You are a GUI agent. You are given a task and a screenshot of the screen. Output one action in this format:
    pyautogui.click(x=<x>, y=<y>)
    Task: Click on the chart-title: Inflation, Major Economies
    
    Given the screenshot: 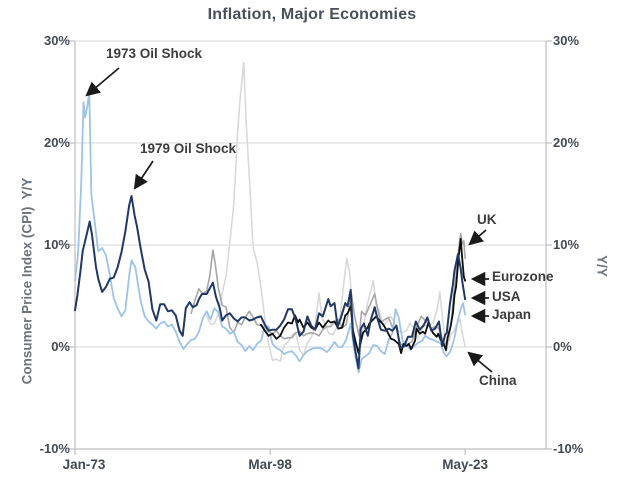 What is the action you would take?
    pyautogui.click(x=312, y=14)
    